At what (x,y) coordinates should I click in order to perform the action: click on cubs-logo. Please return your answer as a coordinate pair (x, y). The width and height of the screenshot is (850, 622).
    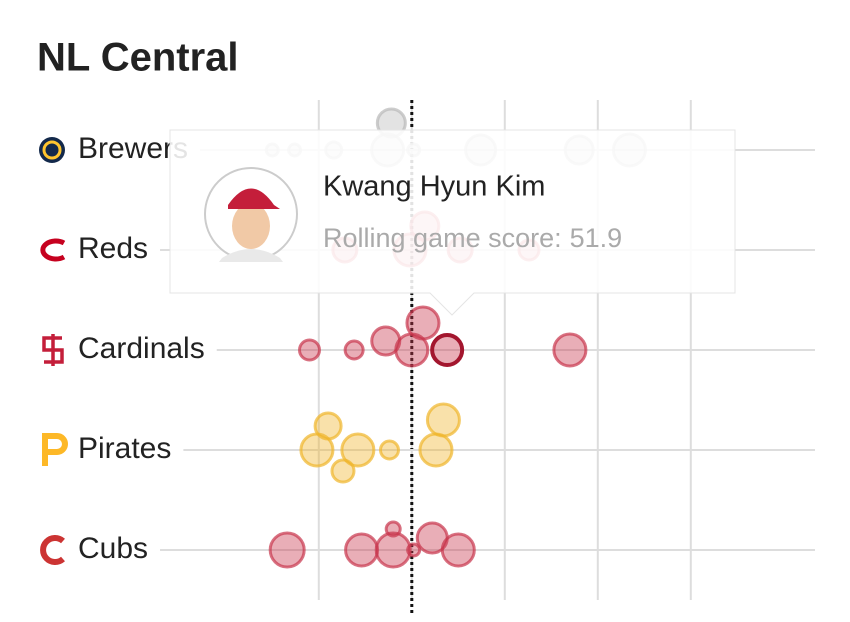
    Looking at the image, I should click on (52, 550).